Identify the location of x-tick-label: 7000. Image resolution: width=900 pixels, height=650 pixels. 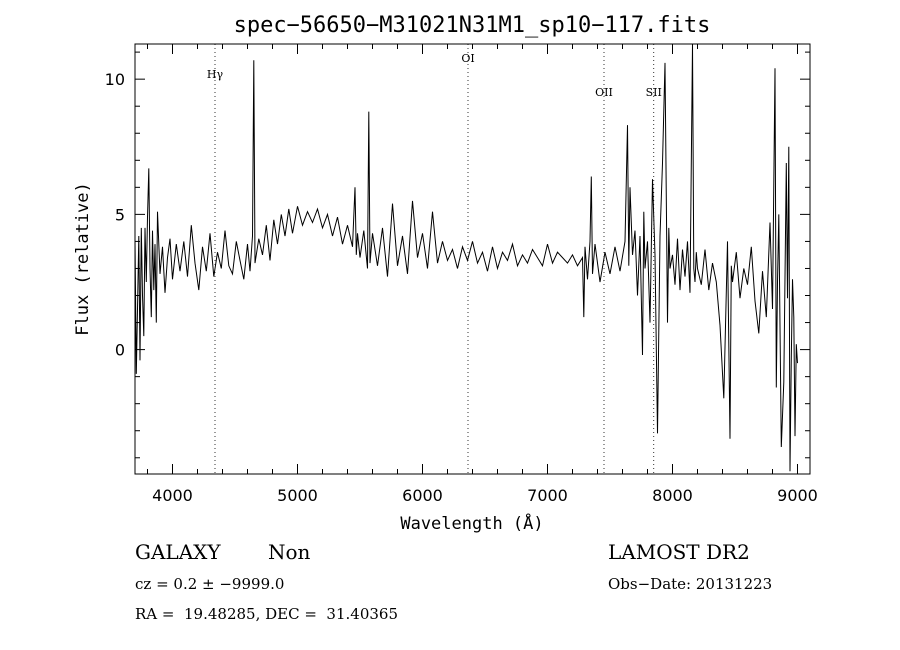
(547, 495).